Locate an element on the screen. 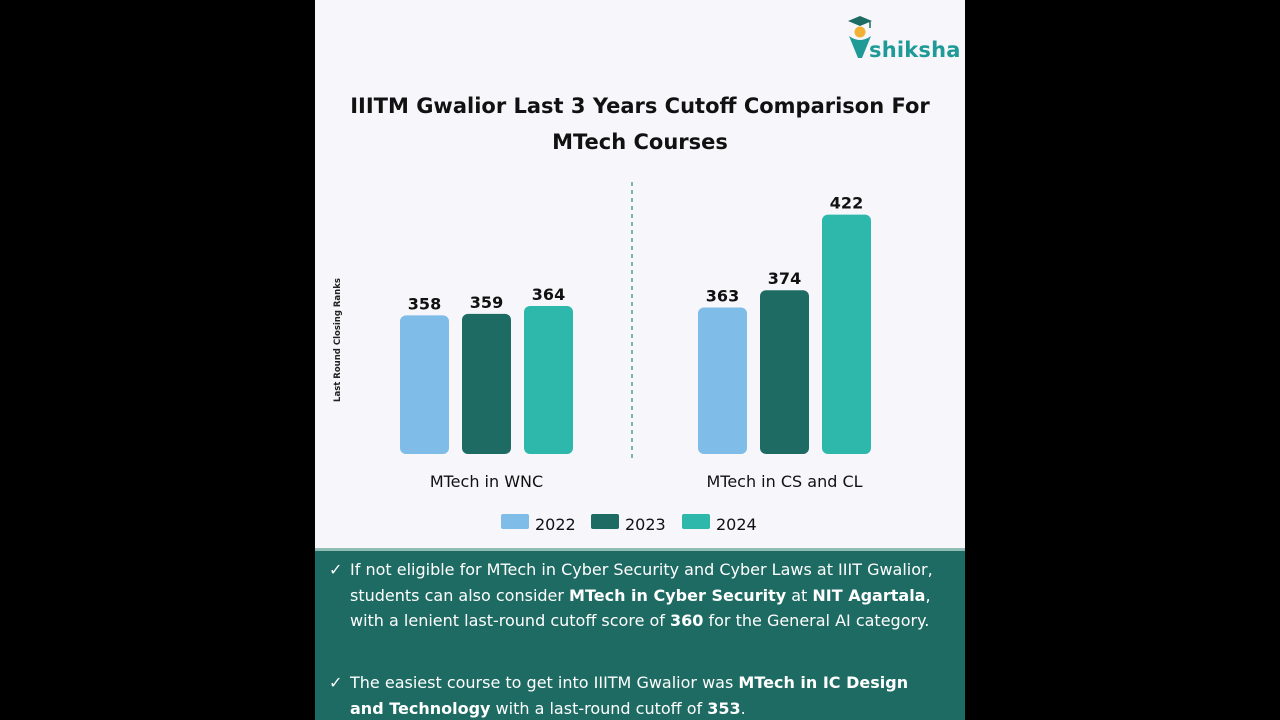 This screenshot has width=1280, height=720. data-label-2022-1: 358 is located at coordinates (424, 303).